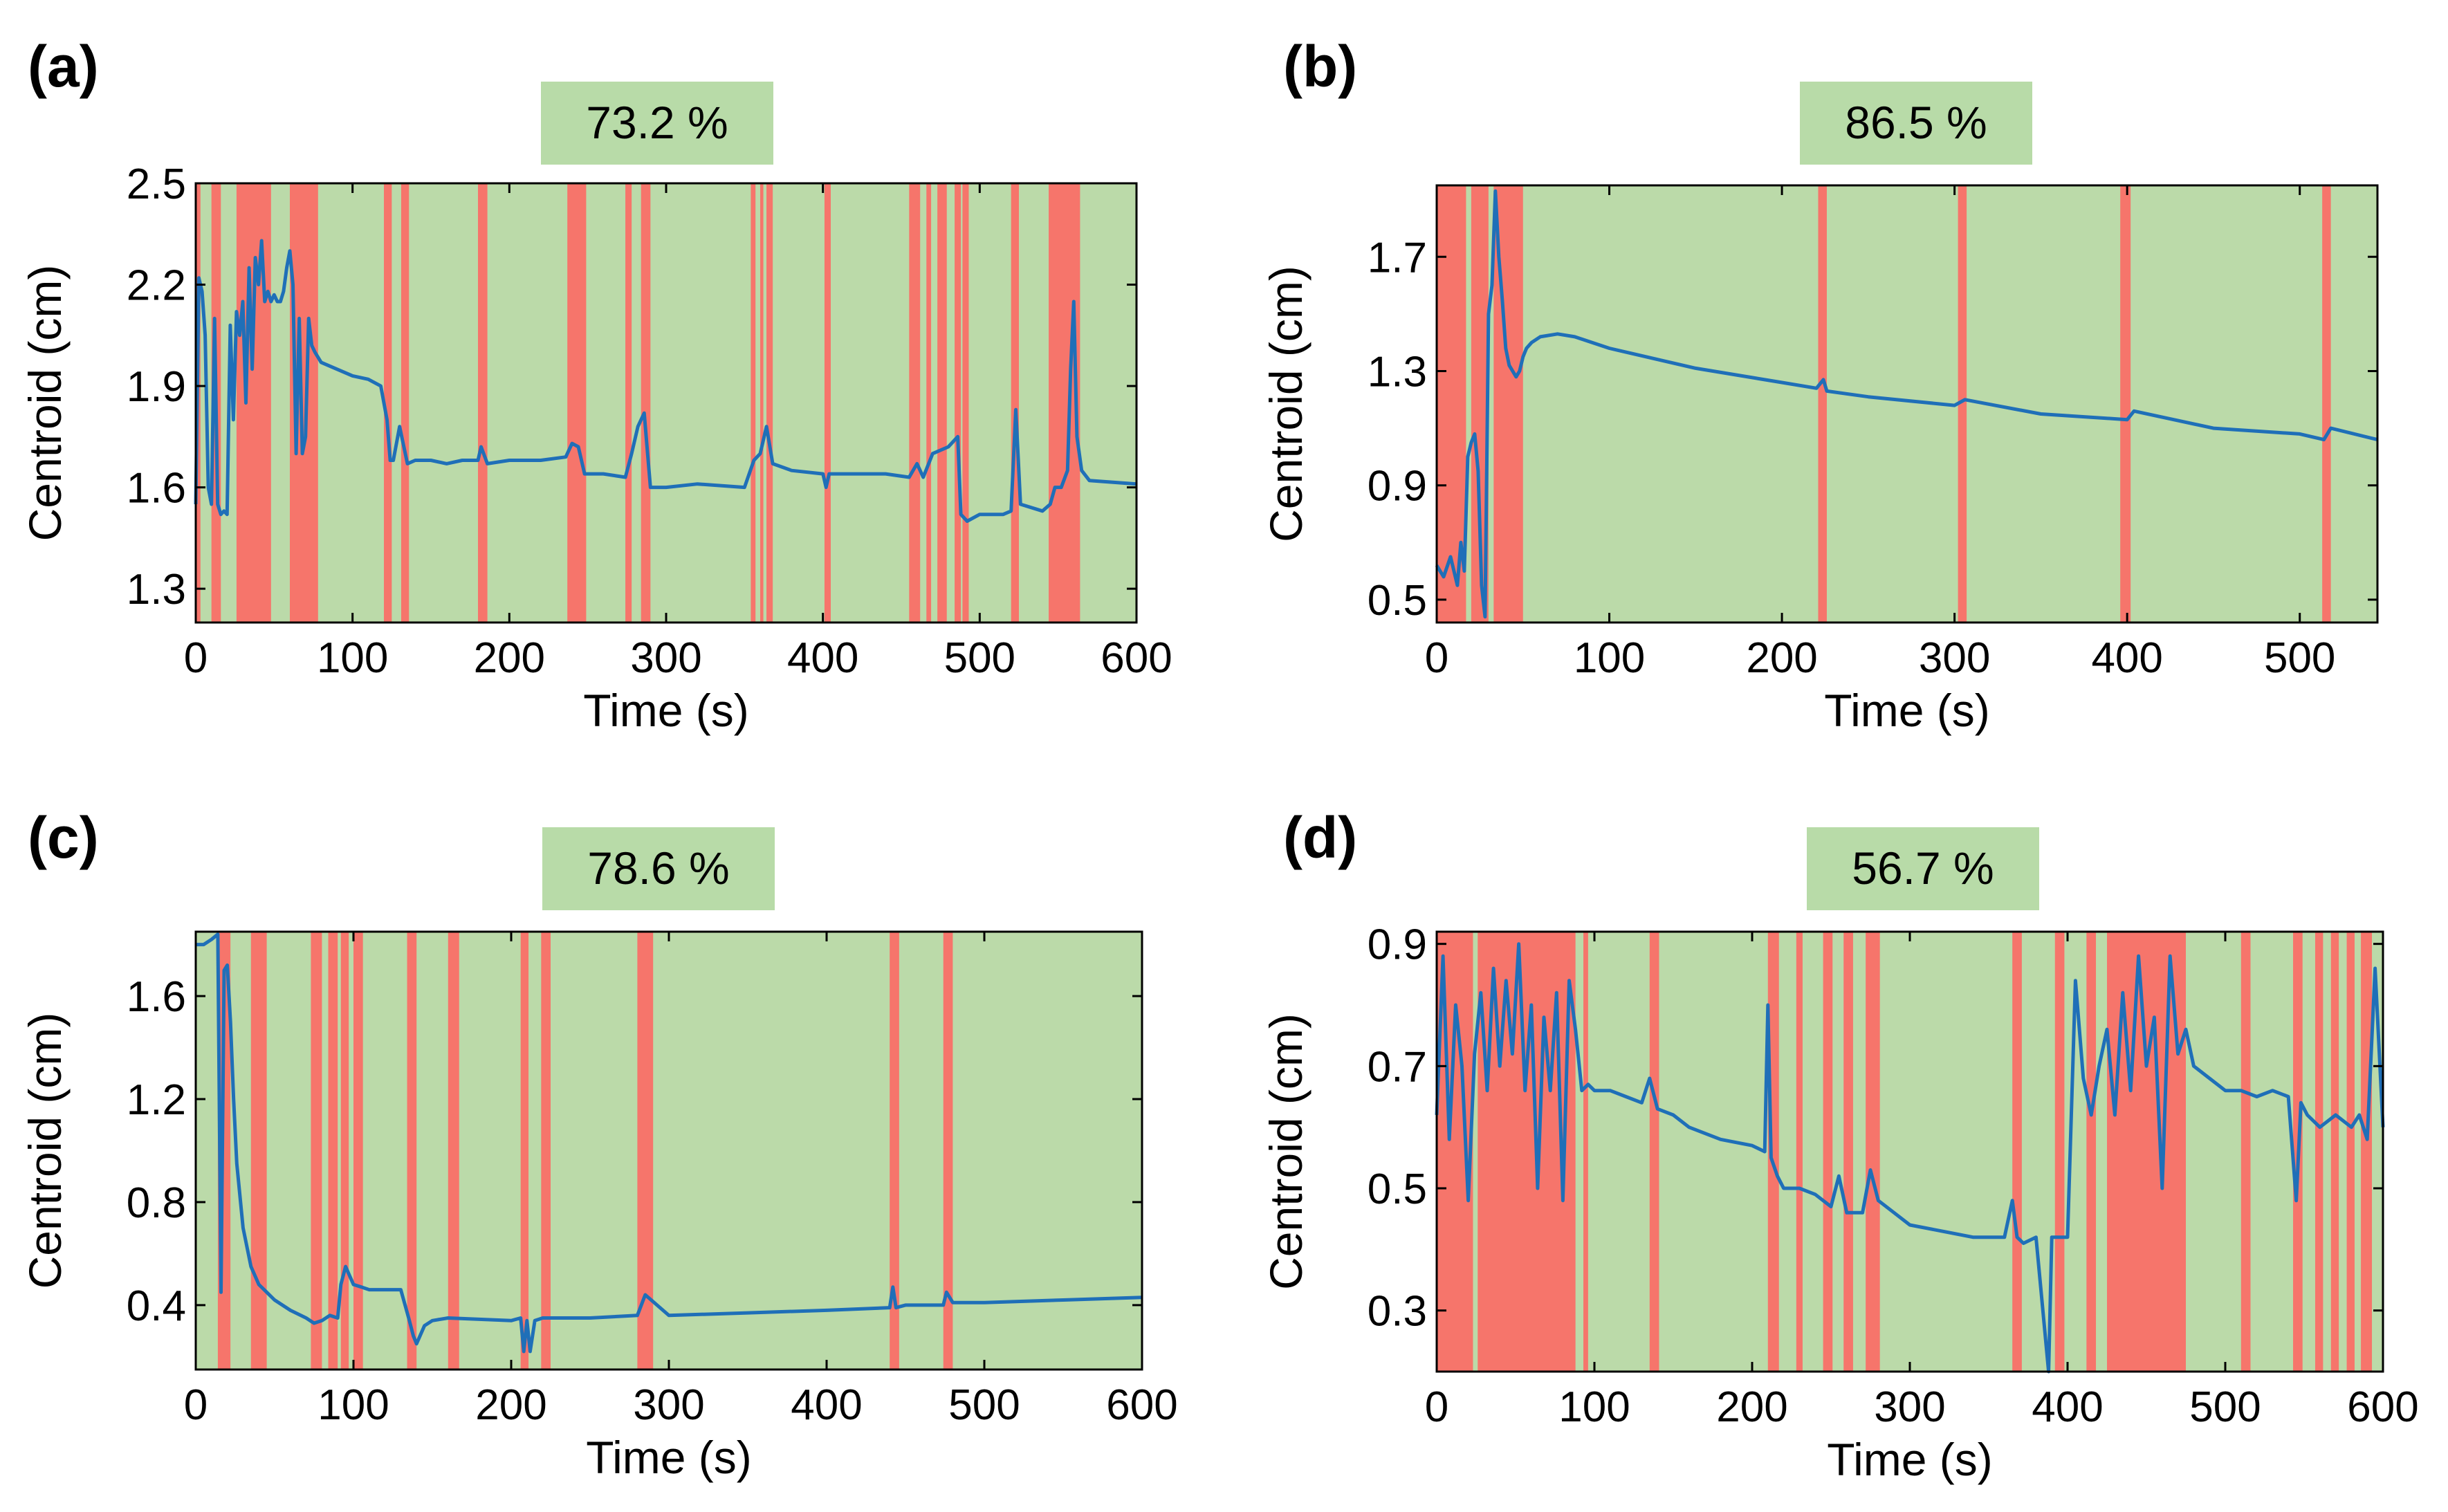 The width and height of the screenshot is (2448, 1512). I want to click on y-tick-label: 1.6, so click(156, 489).